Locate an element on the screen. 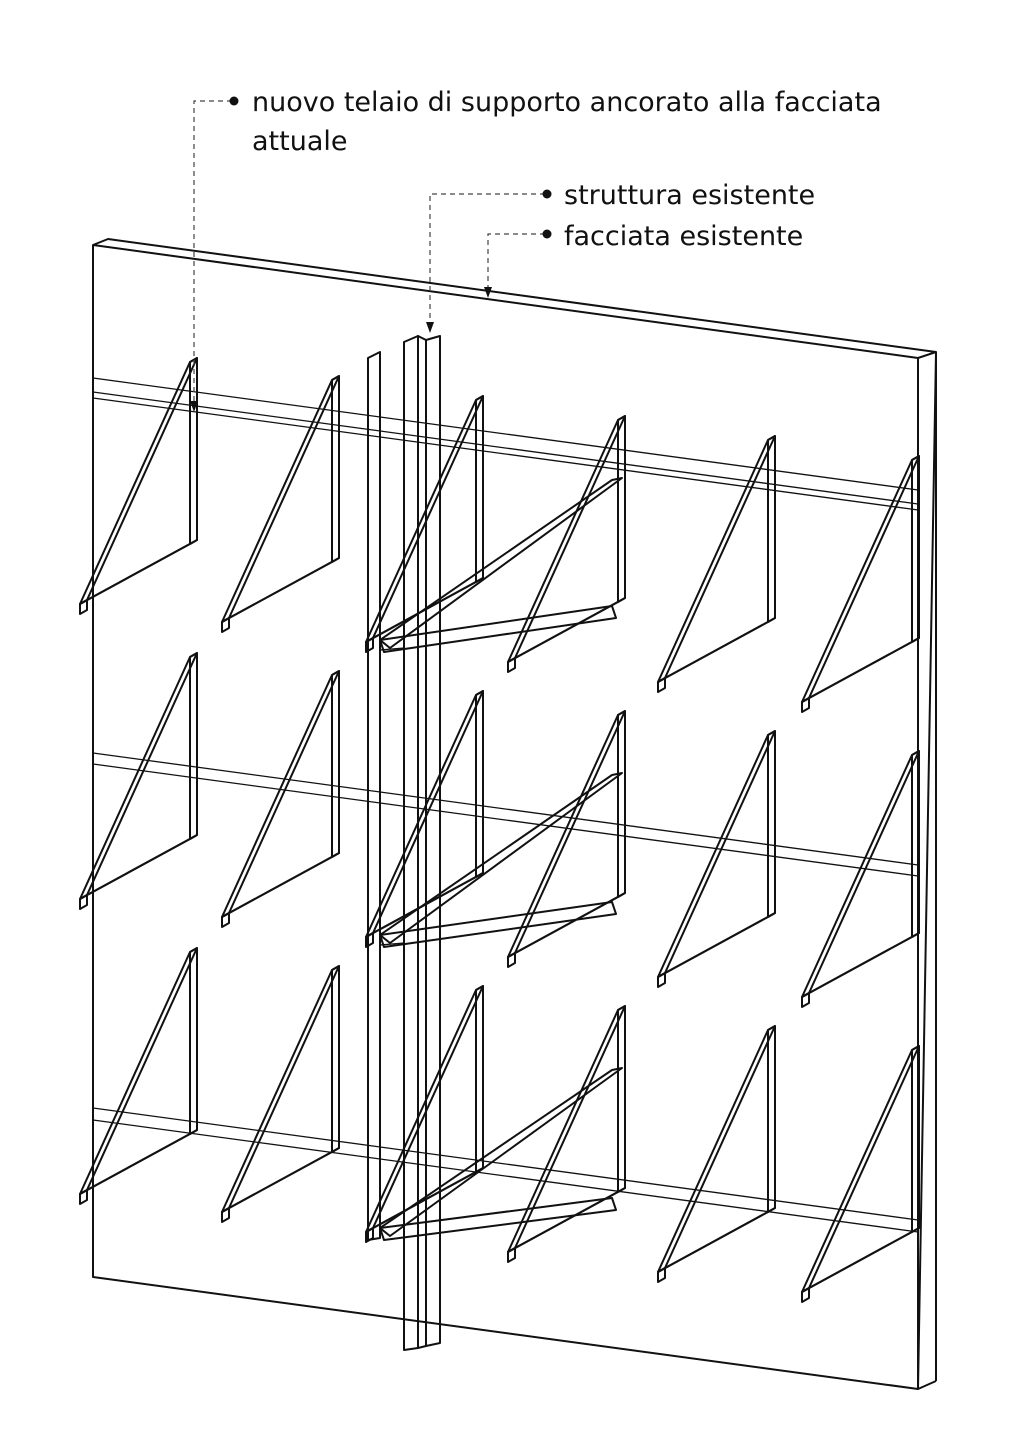 The height and width of the screenshot is (1451, 1024). label-new-frame-line2: attuale is located at coordinates (300, 141).